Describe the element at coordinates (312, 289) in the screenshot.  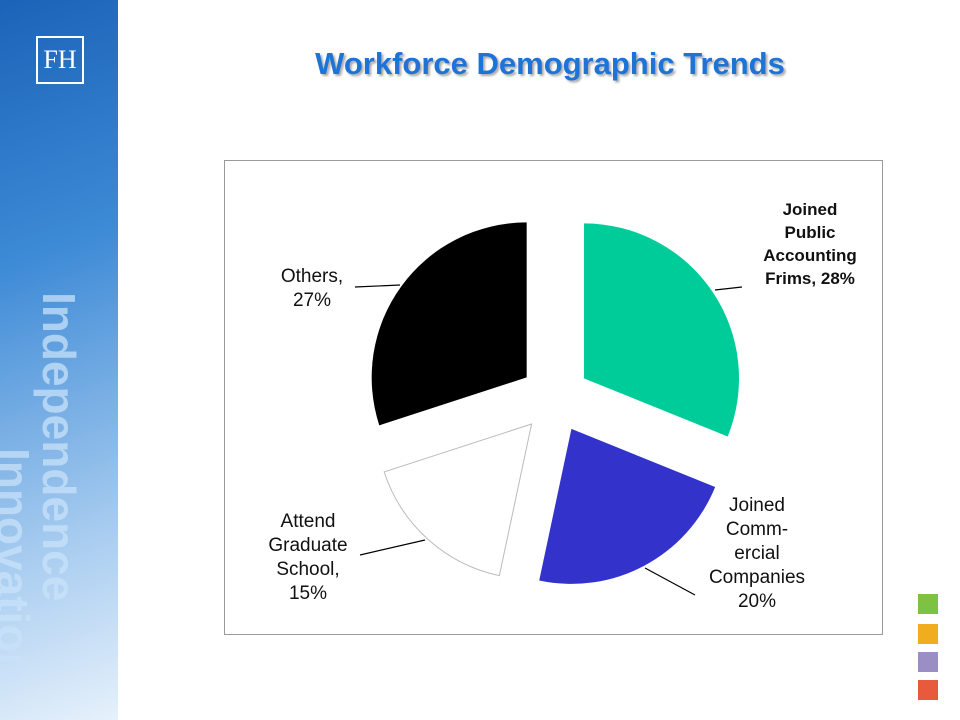
I see `data-label: Others, 27%` at that location.